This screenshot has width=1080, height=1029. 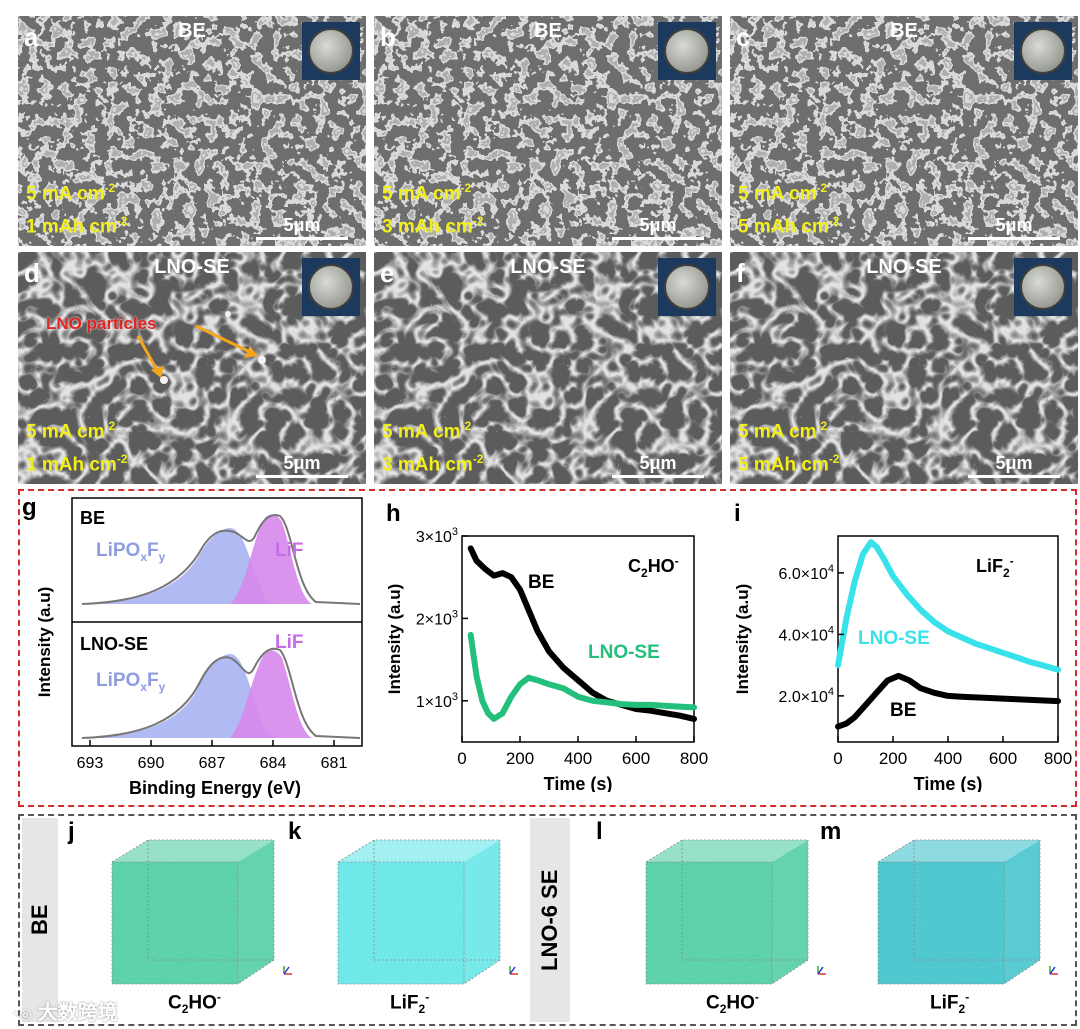 I want to click on row-label-lno-box, so click(x=550, y=920).